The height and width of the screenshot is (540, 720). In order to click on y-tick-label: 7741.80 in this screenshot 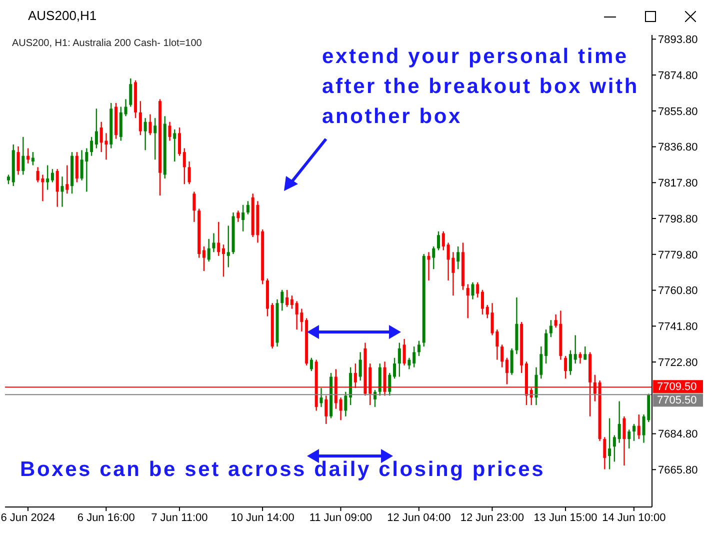, I will do `click(678, 327)`.